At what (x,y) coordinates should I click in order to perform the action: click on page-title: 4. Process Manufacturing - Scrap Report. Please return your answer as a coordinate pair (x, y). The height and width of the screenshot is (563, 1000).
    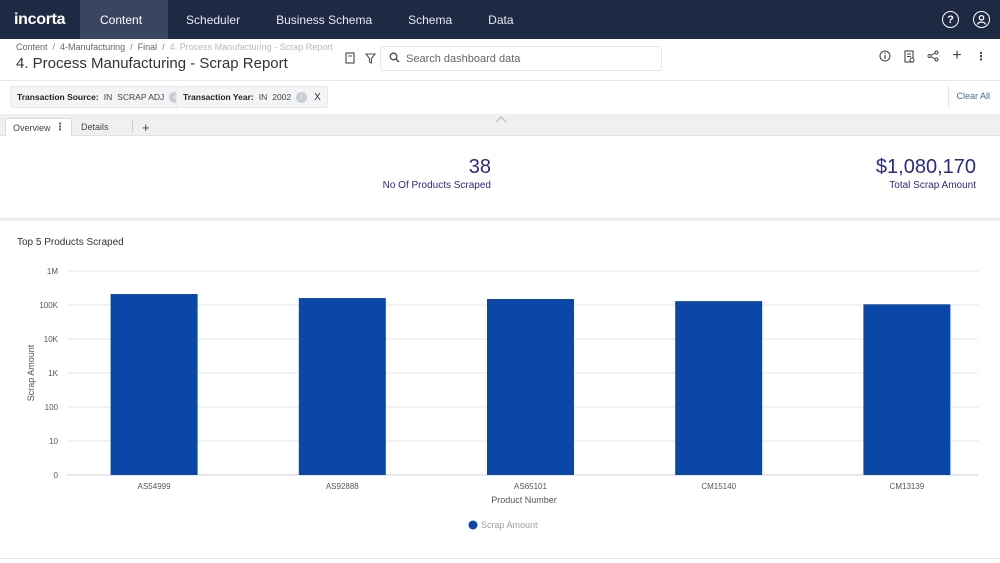
    Looking at the image, I should click on (152, 63).